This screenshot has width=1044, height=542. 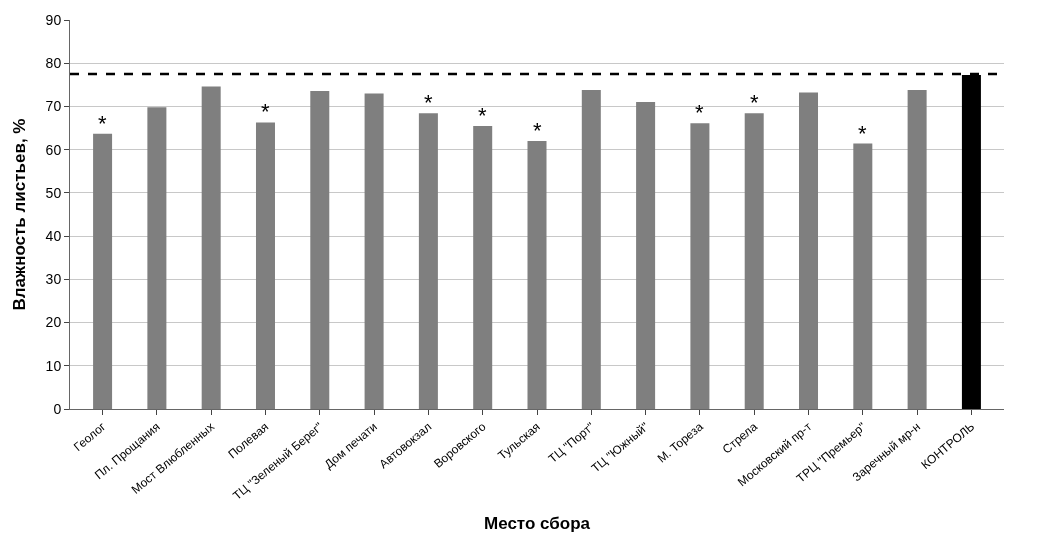 What do you see at coordinates (53, 365) in the screenshot?
I see `y-tick-label: 10` at bounding box center [53, 365].